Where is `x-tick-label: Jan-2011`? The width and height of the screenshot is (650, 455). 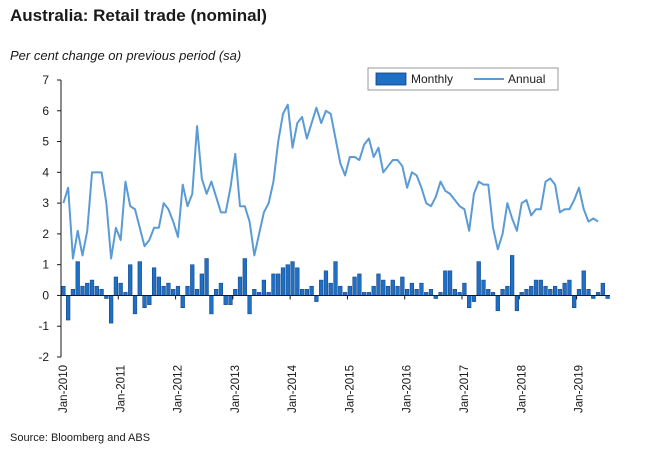 x-tick-label: Jan-2011 is located at coordinates (121, 388).